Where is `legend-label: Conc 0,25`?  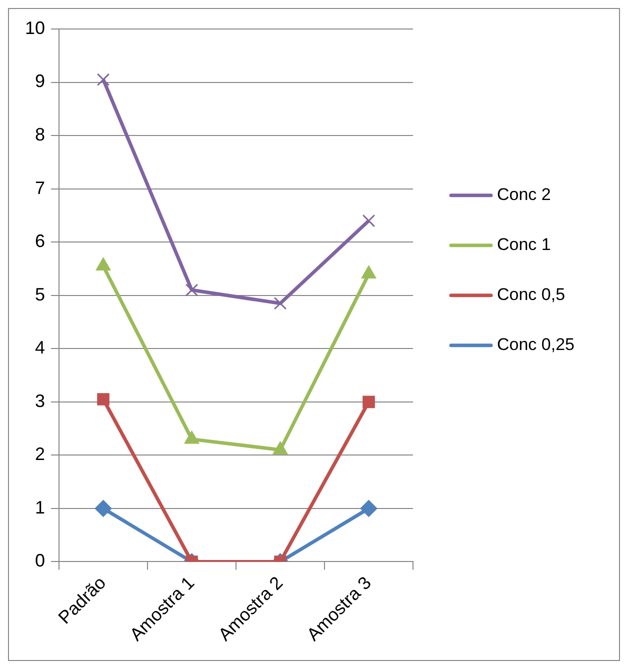
legend-label: Conc 0,25 is located at coordinates (535, 344).